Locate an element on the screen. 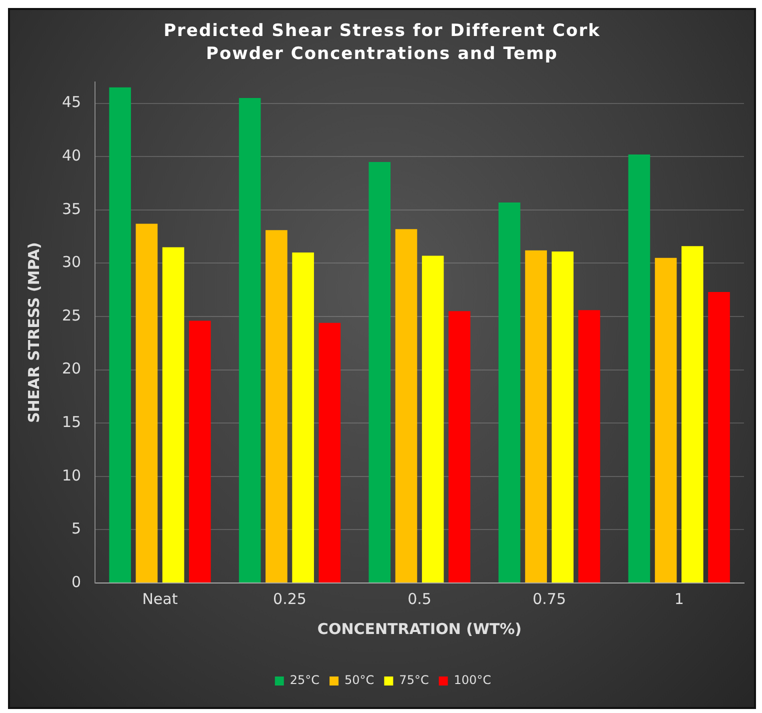 This screenshot has height=713, width=762. x-tick-label: Neat is located at coordinates (160, 599).